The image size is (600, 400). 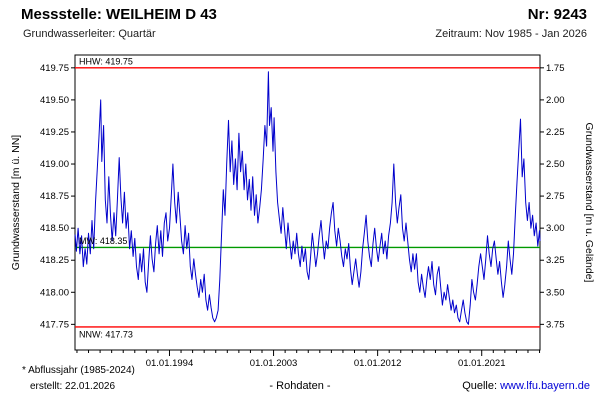 I want to click on y-axis-right-tick-label: 2.50, so click(x=555, y=164).